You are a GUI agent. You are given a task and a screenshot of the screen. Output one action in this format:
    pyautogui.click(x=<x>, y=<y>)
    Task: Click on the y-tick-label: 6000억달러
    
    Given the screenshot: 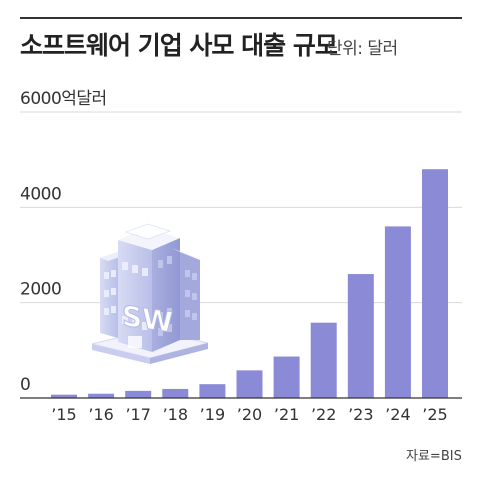 What is the action you would take?
    pyautogui.click(x=63, y=99)
    